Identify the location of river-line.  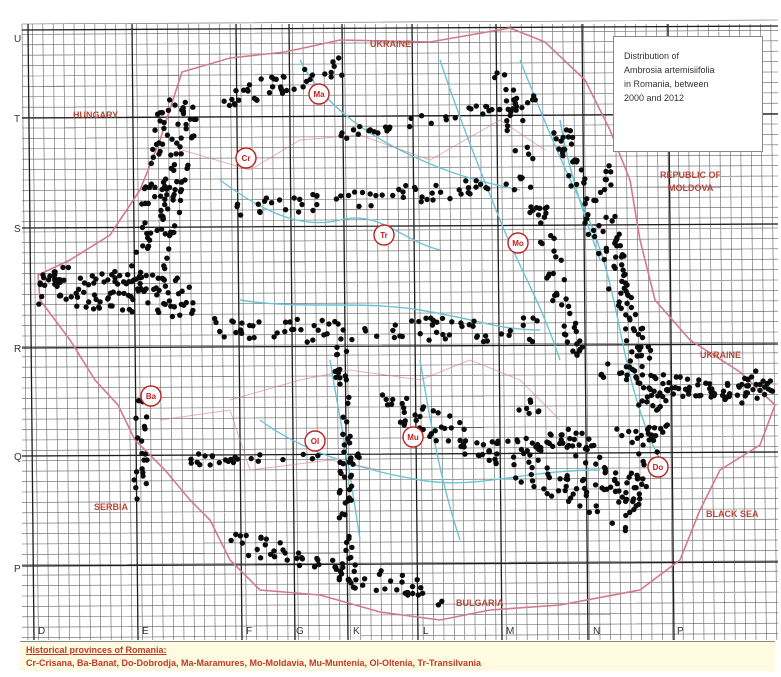
(440, 450).